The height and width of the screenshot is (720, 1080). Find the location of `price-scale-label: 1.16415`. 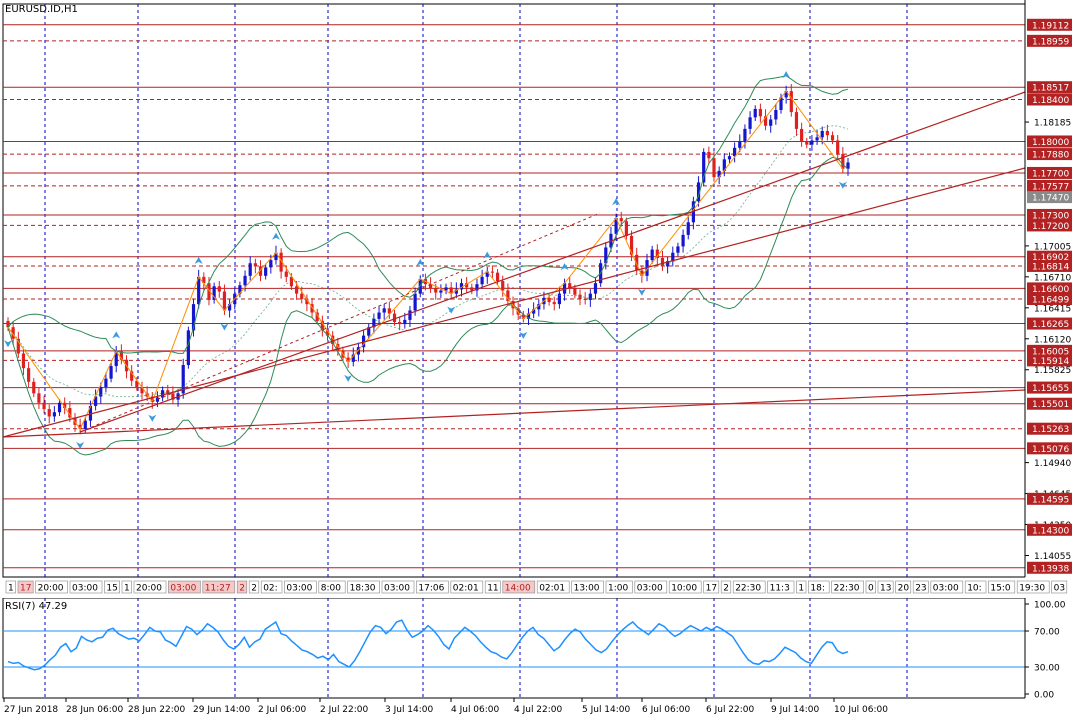

price-scale-label: 1.16415 is located at coordinates (1052, 309).